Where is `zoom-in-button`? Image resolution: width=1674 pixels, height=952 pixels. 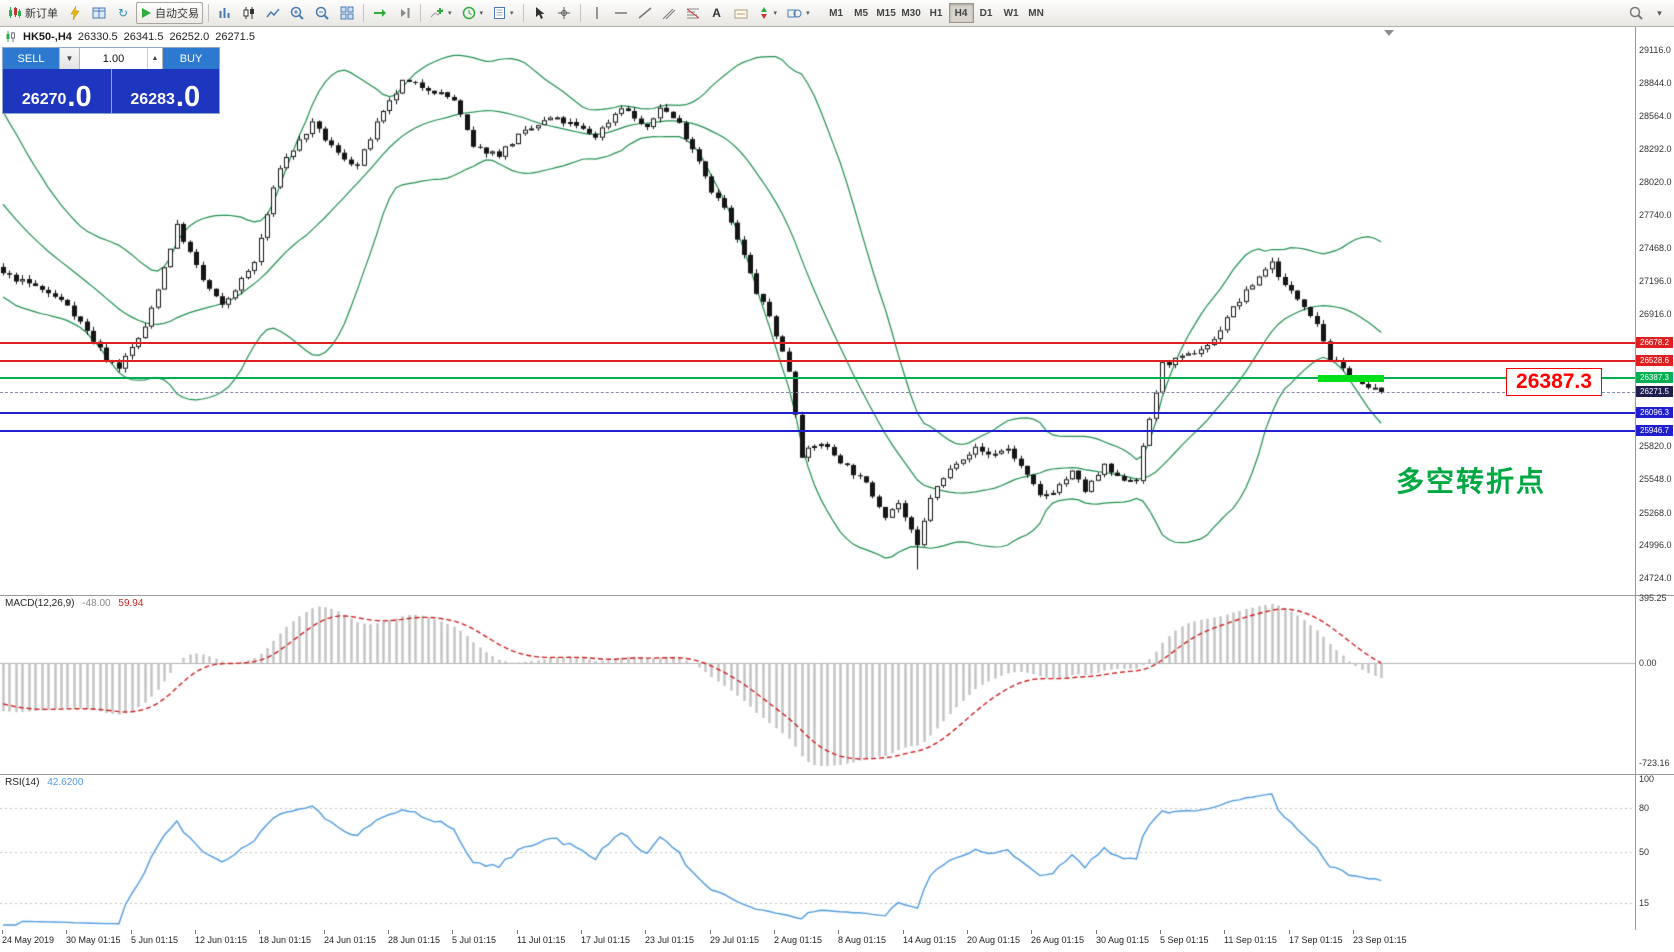 zoom-in-button is located at coordinates (297, 13).